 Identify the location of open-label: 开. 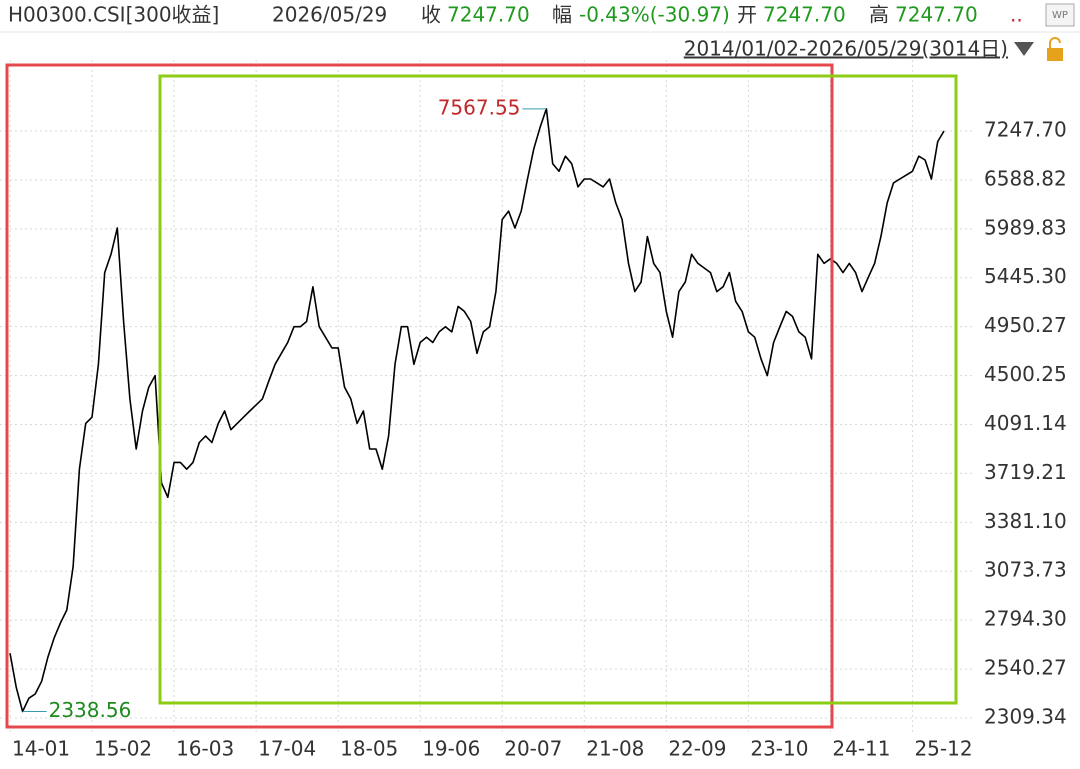
(747, 15).